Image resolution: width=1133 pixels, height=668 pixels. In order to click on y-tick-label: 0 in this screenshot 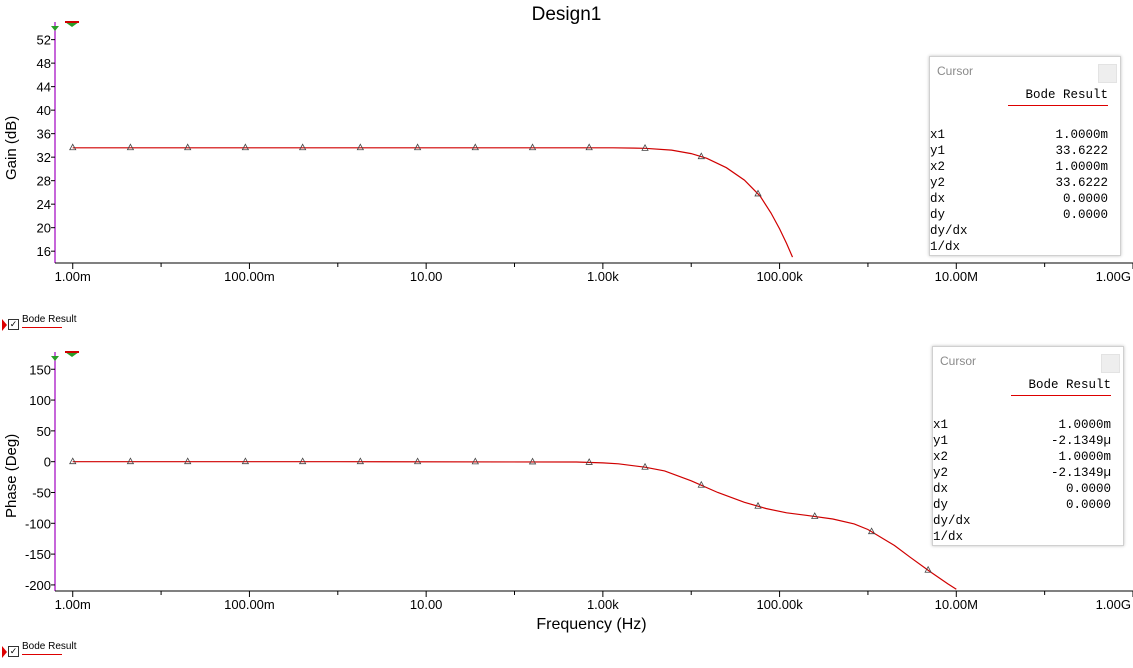, I will do `click(47, 462)`.